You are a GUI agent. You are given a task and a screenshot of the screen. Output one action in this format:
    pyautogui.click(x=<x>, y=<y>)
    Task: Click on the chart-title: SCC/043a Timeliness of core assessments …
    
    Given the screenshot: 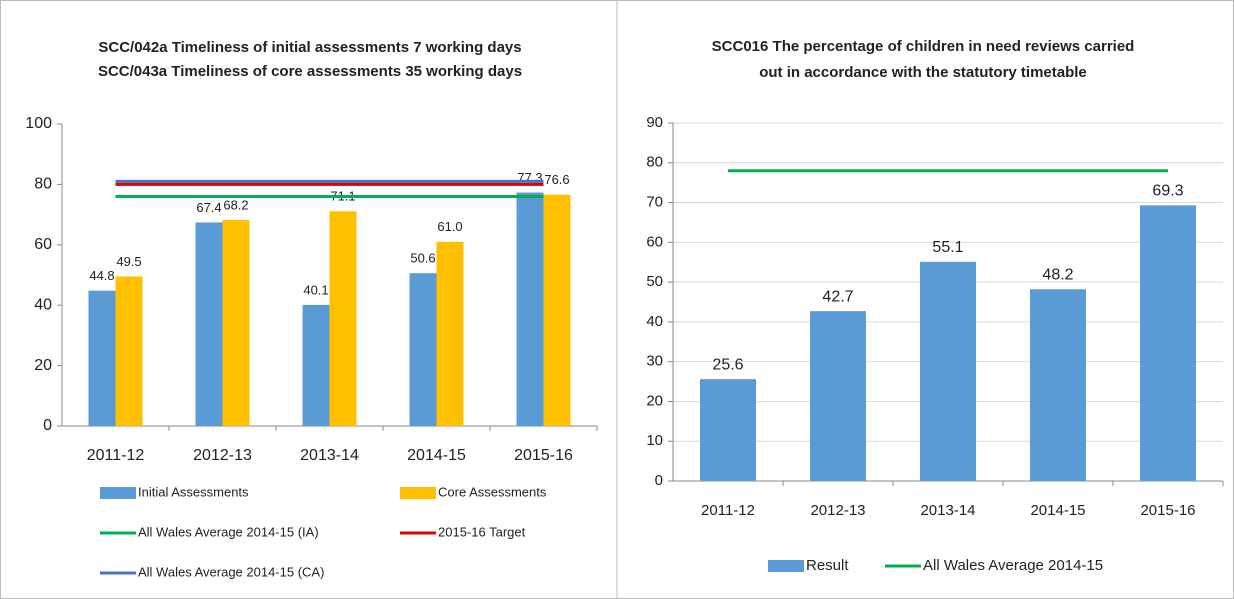 What is the action you would take?
    pyautogui.click(x=310, y=71)
    